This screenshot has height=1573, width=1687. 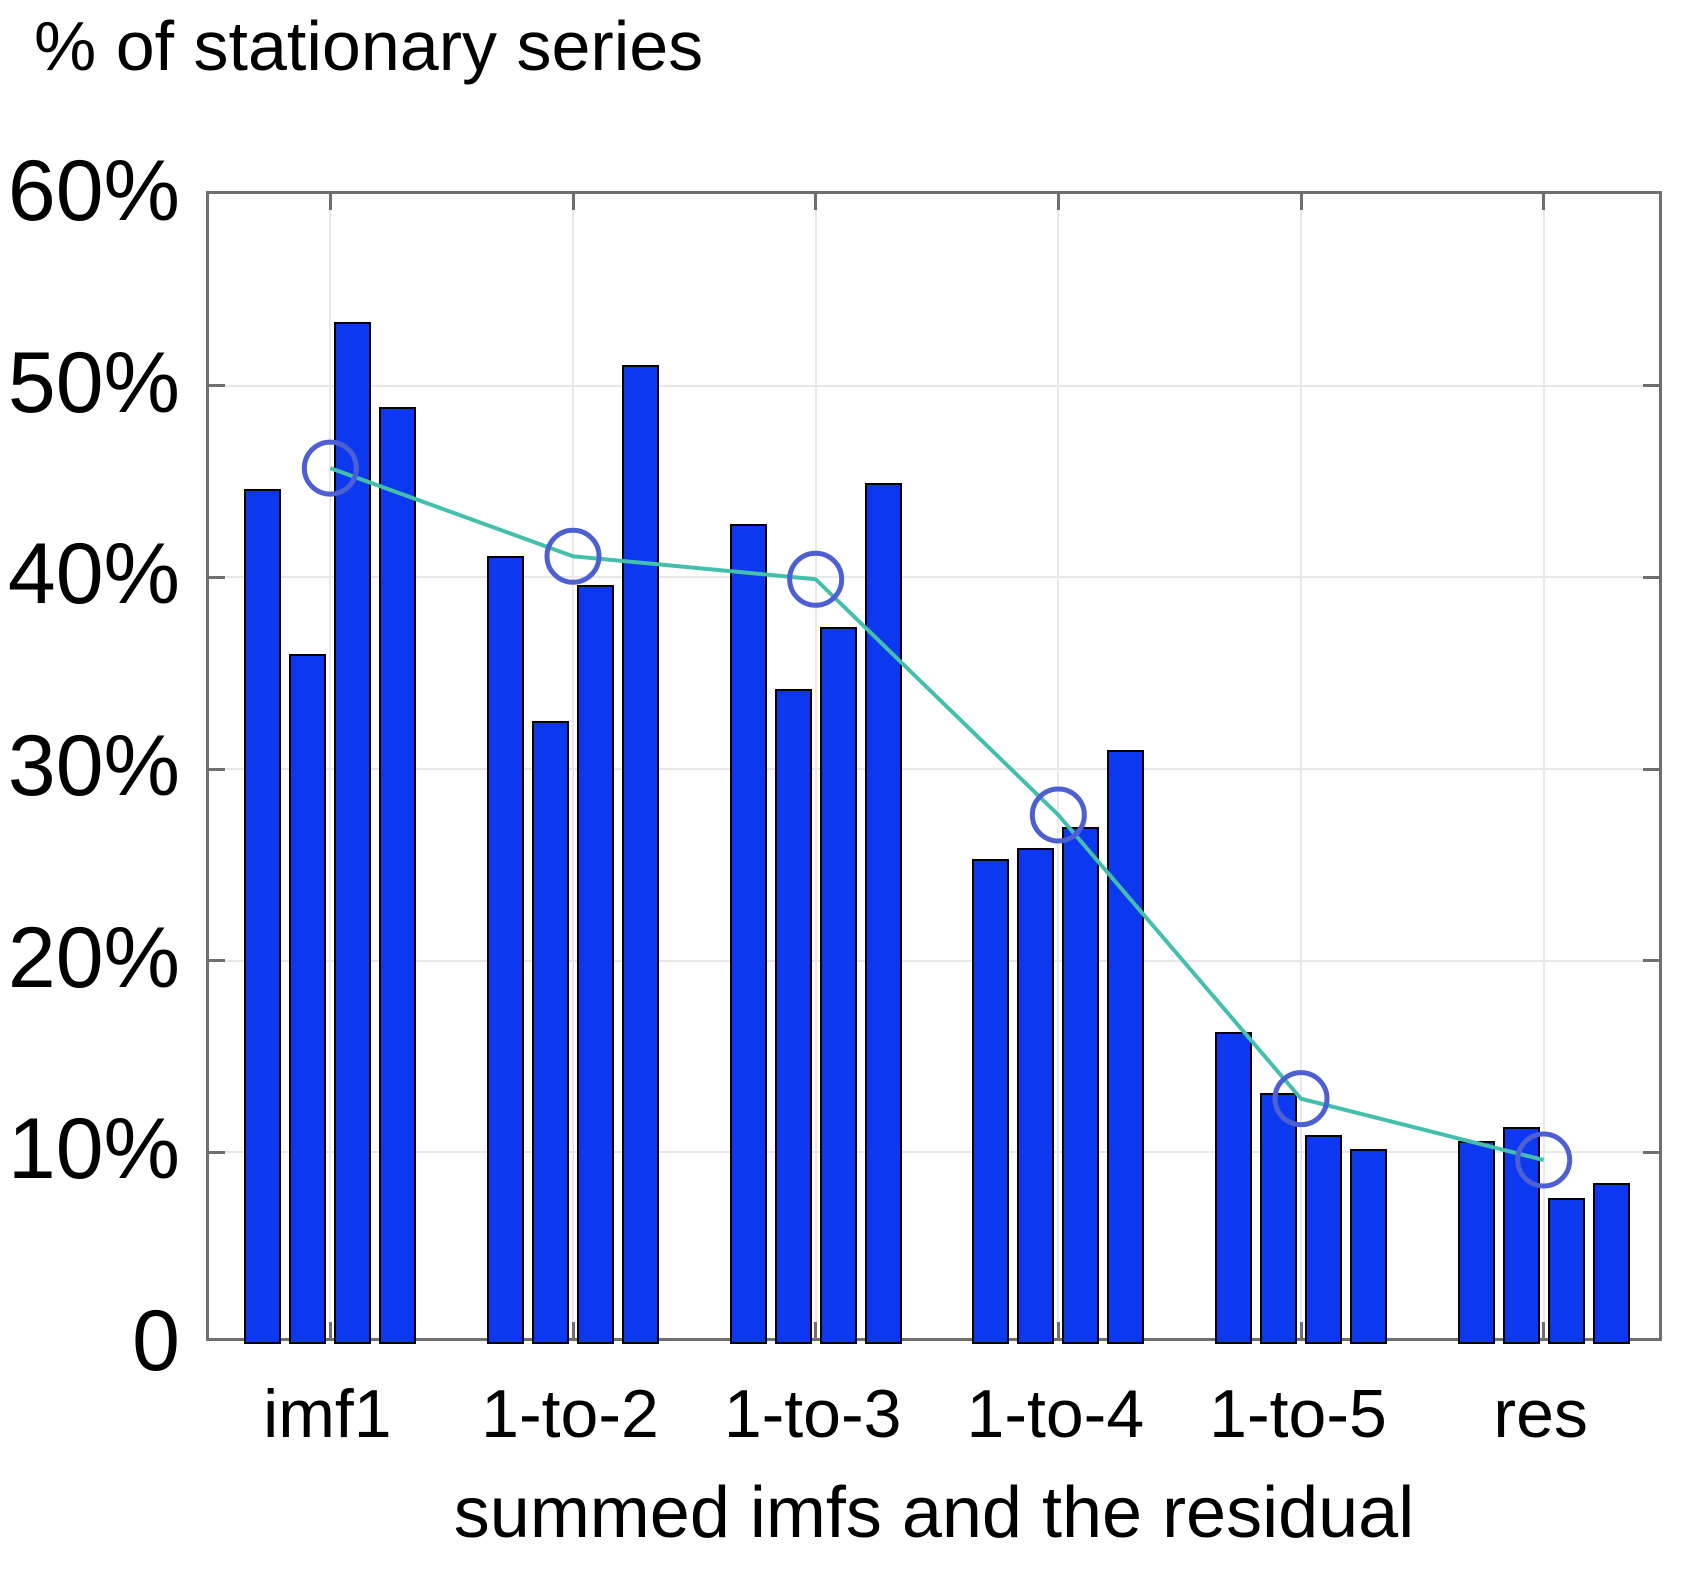 What do you see at coordinates (93, 1149) in the screenshot?
I see `y-tick-label-10: 10%` at bounding box center [93, 1149].